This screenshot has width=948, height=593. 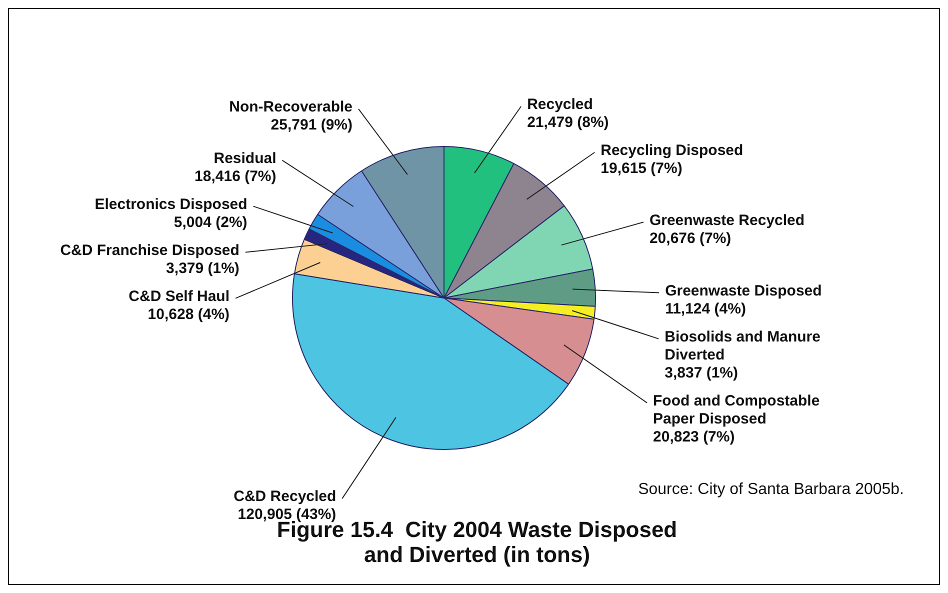 What do you see at coordinates (736, 410) in the screenshot?
I see `slice-label: Food and Compostable Paper Disposed` at bounding box center [736, 410].